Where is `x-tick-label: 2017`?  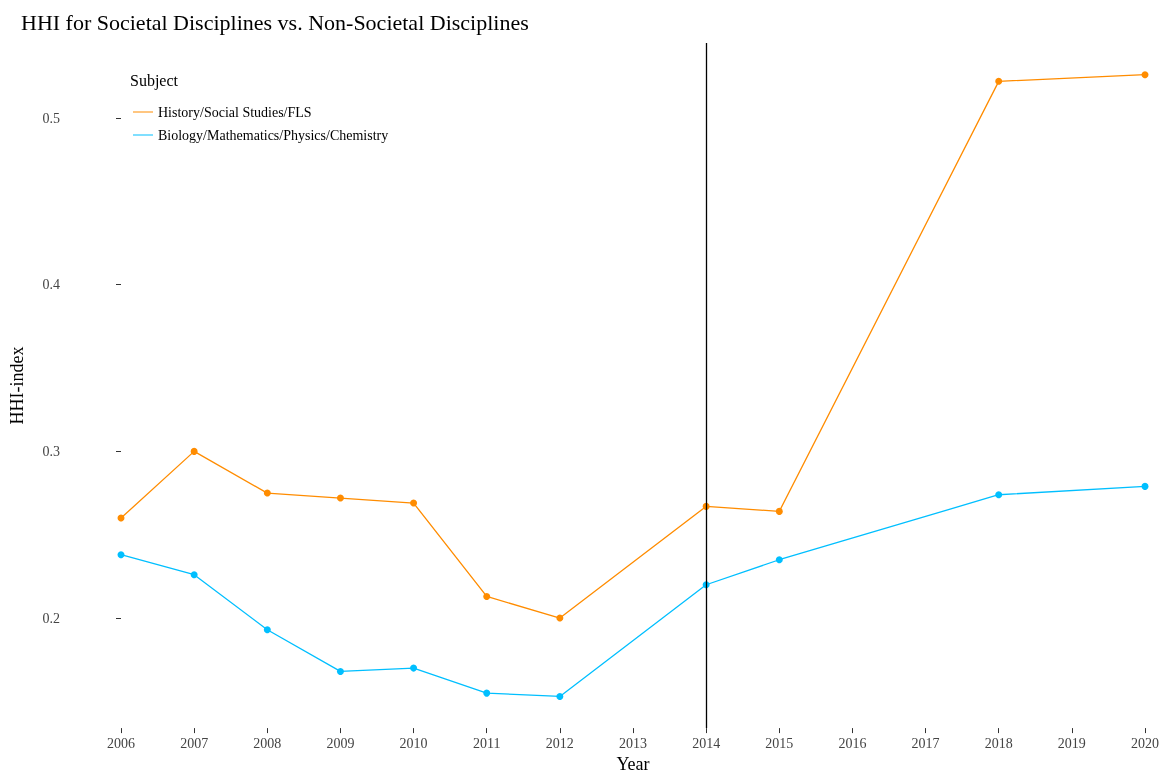
x-tick-label: 2017 is located at coordinates (925, 743).